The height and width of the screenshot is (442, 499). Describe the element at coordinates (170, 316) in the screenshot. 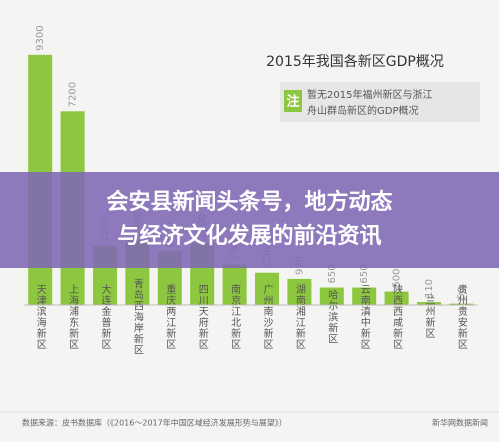

I see `x-tick-label: 重庆两江新区` at that location.